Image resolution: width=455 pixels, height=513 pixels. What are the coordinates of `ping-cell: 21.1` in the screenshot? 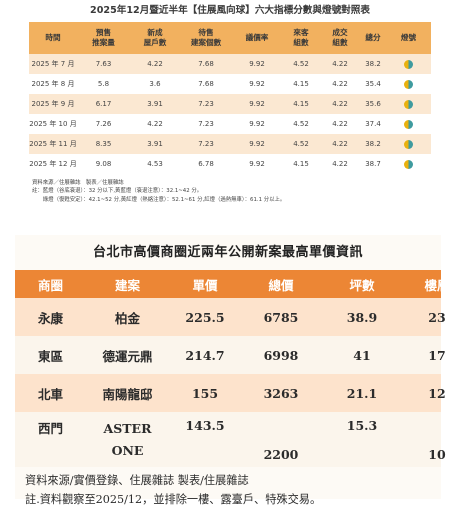 It's located at (362, 393).